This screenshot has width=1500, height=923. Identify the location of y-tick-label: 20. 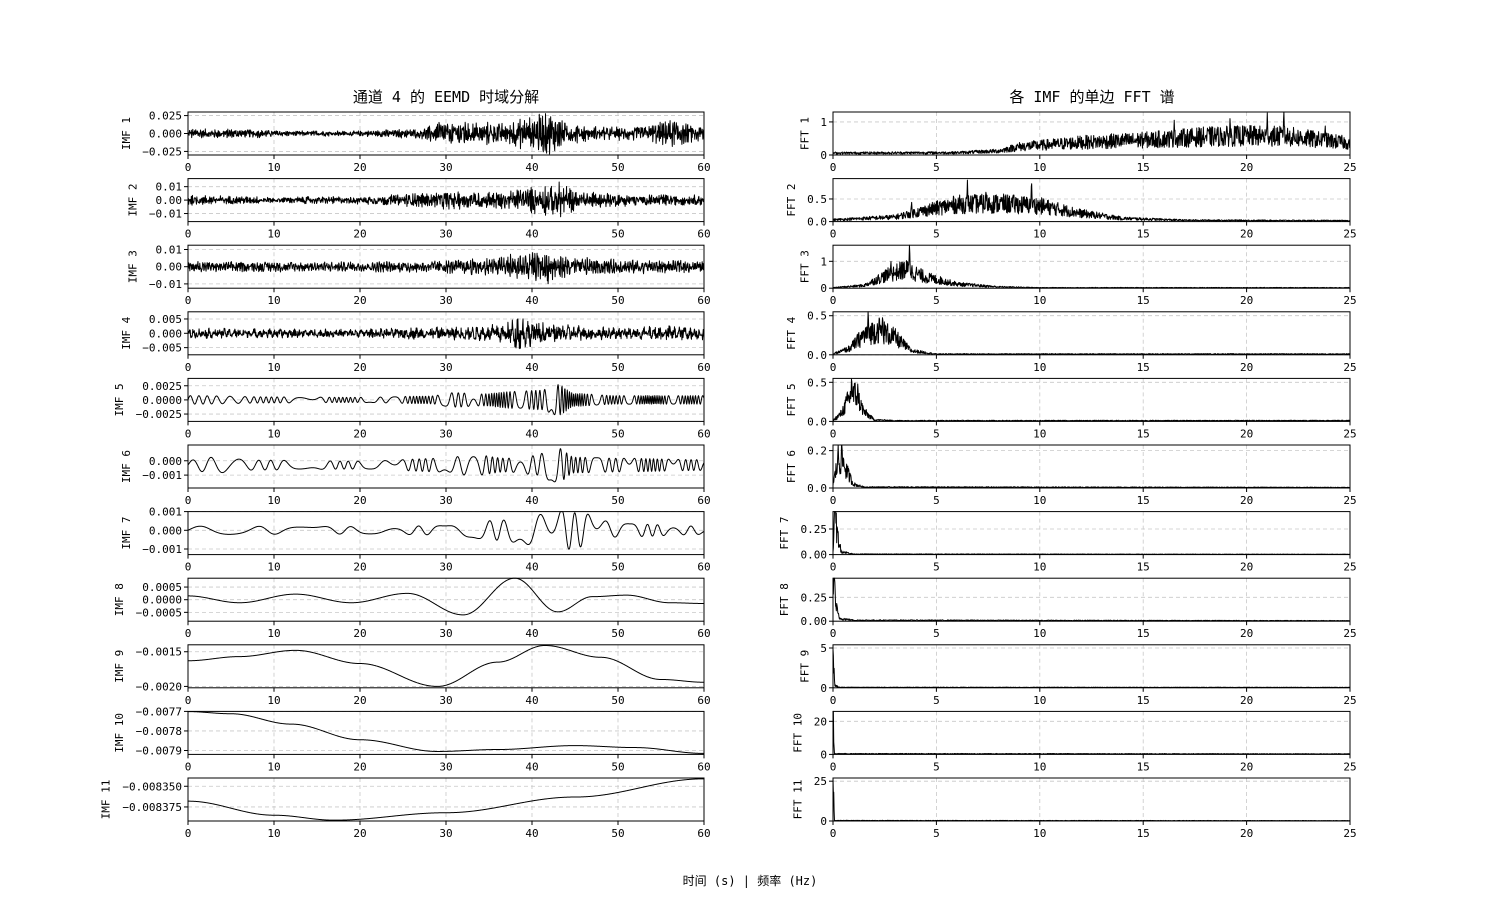
(820, 721).